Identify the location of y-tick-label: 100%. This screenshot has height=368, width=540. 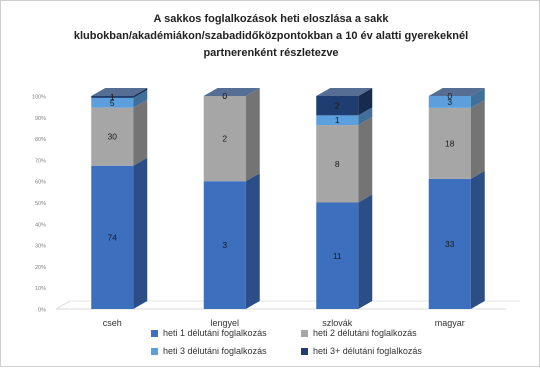
(39, 98).